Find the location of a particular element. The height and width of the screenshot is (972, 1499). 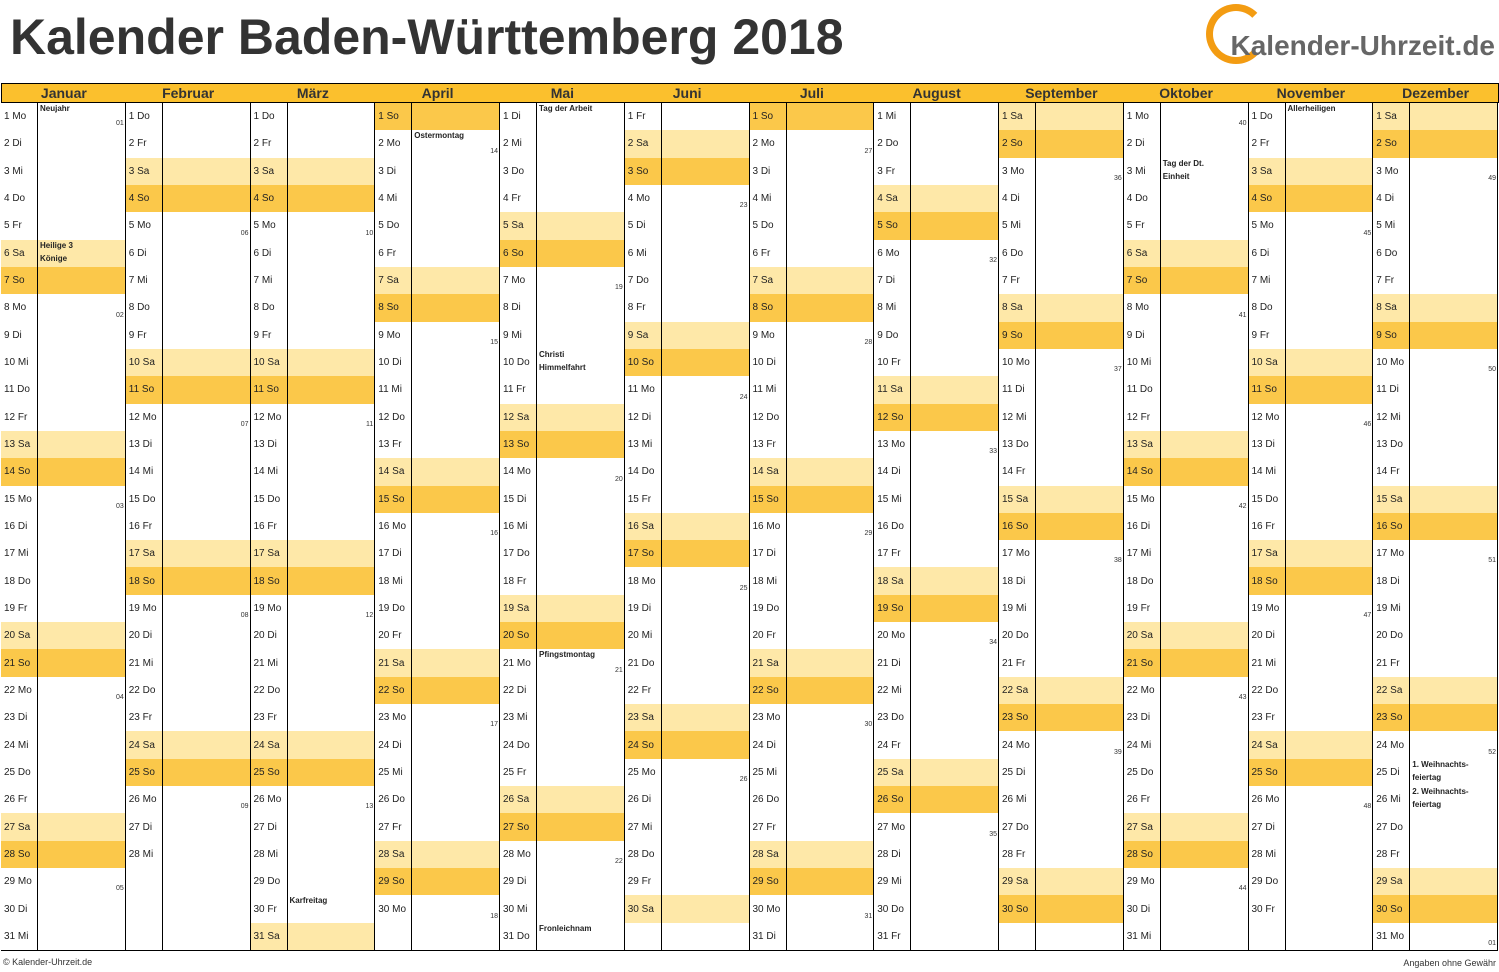

day-label: 25 Do is located at coordinates (19, 773).